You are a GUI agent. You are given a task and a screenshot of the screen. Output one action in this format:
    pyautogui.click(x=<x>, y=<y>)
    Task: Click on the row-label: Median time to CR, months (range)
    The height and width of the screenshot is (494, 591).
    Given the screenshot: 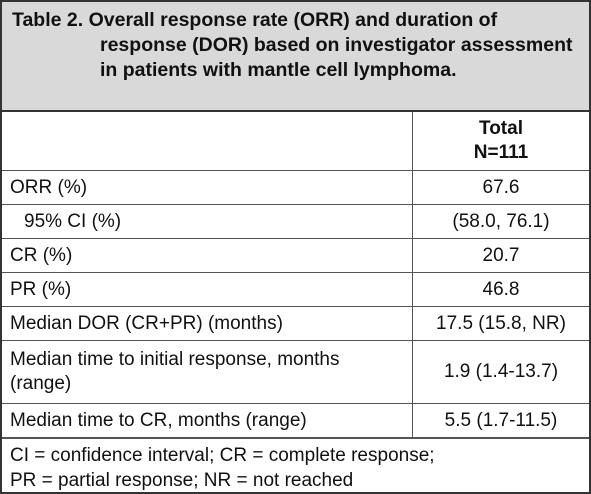 What is the action you would take?
    pyautogui.click(x=207, y=420)
    